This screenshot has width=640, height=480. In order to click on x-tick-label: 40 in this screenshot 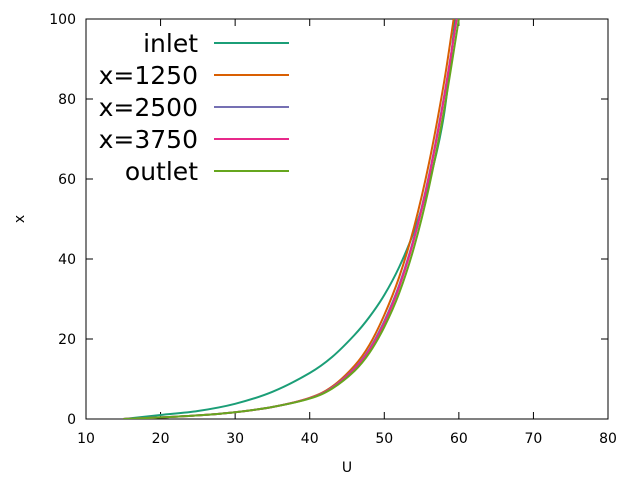, I will do `click(310, 439)`.